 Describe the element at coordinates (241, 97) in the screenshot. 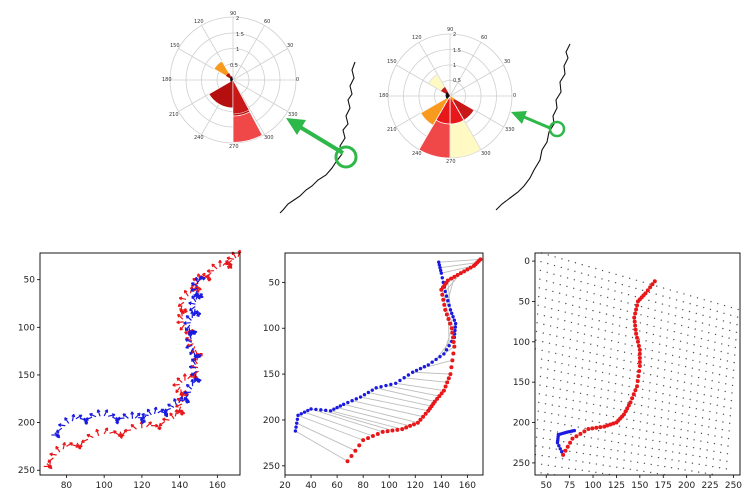

I see `rose-left-wedge` at that location.